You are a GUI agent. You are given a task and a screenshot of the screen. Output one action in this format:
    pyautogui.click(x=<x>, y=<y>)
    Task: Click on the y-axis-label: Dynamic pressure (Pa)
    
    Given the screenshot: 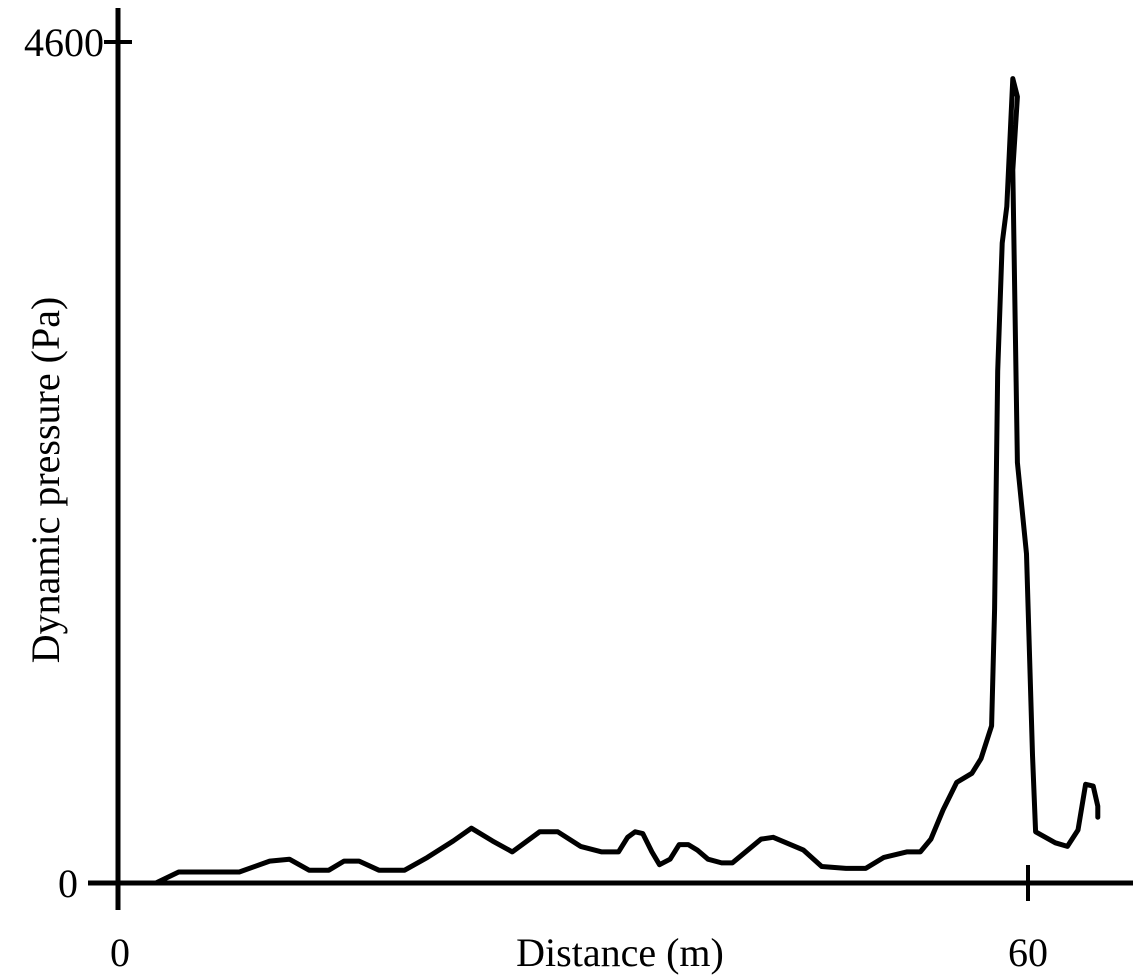 What is the action you would take?
    pyautogui.click(x=45, y=480)
    